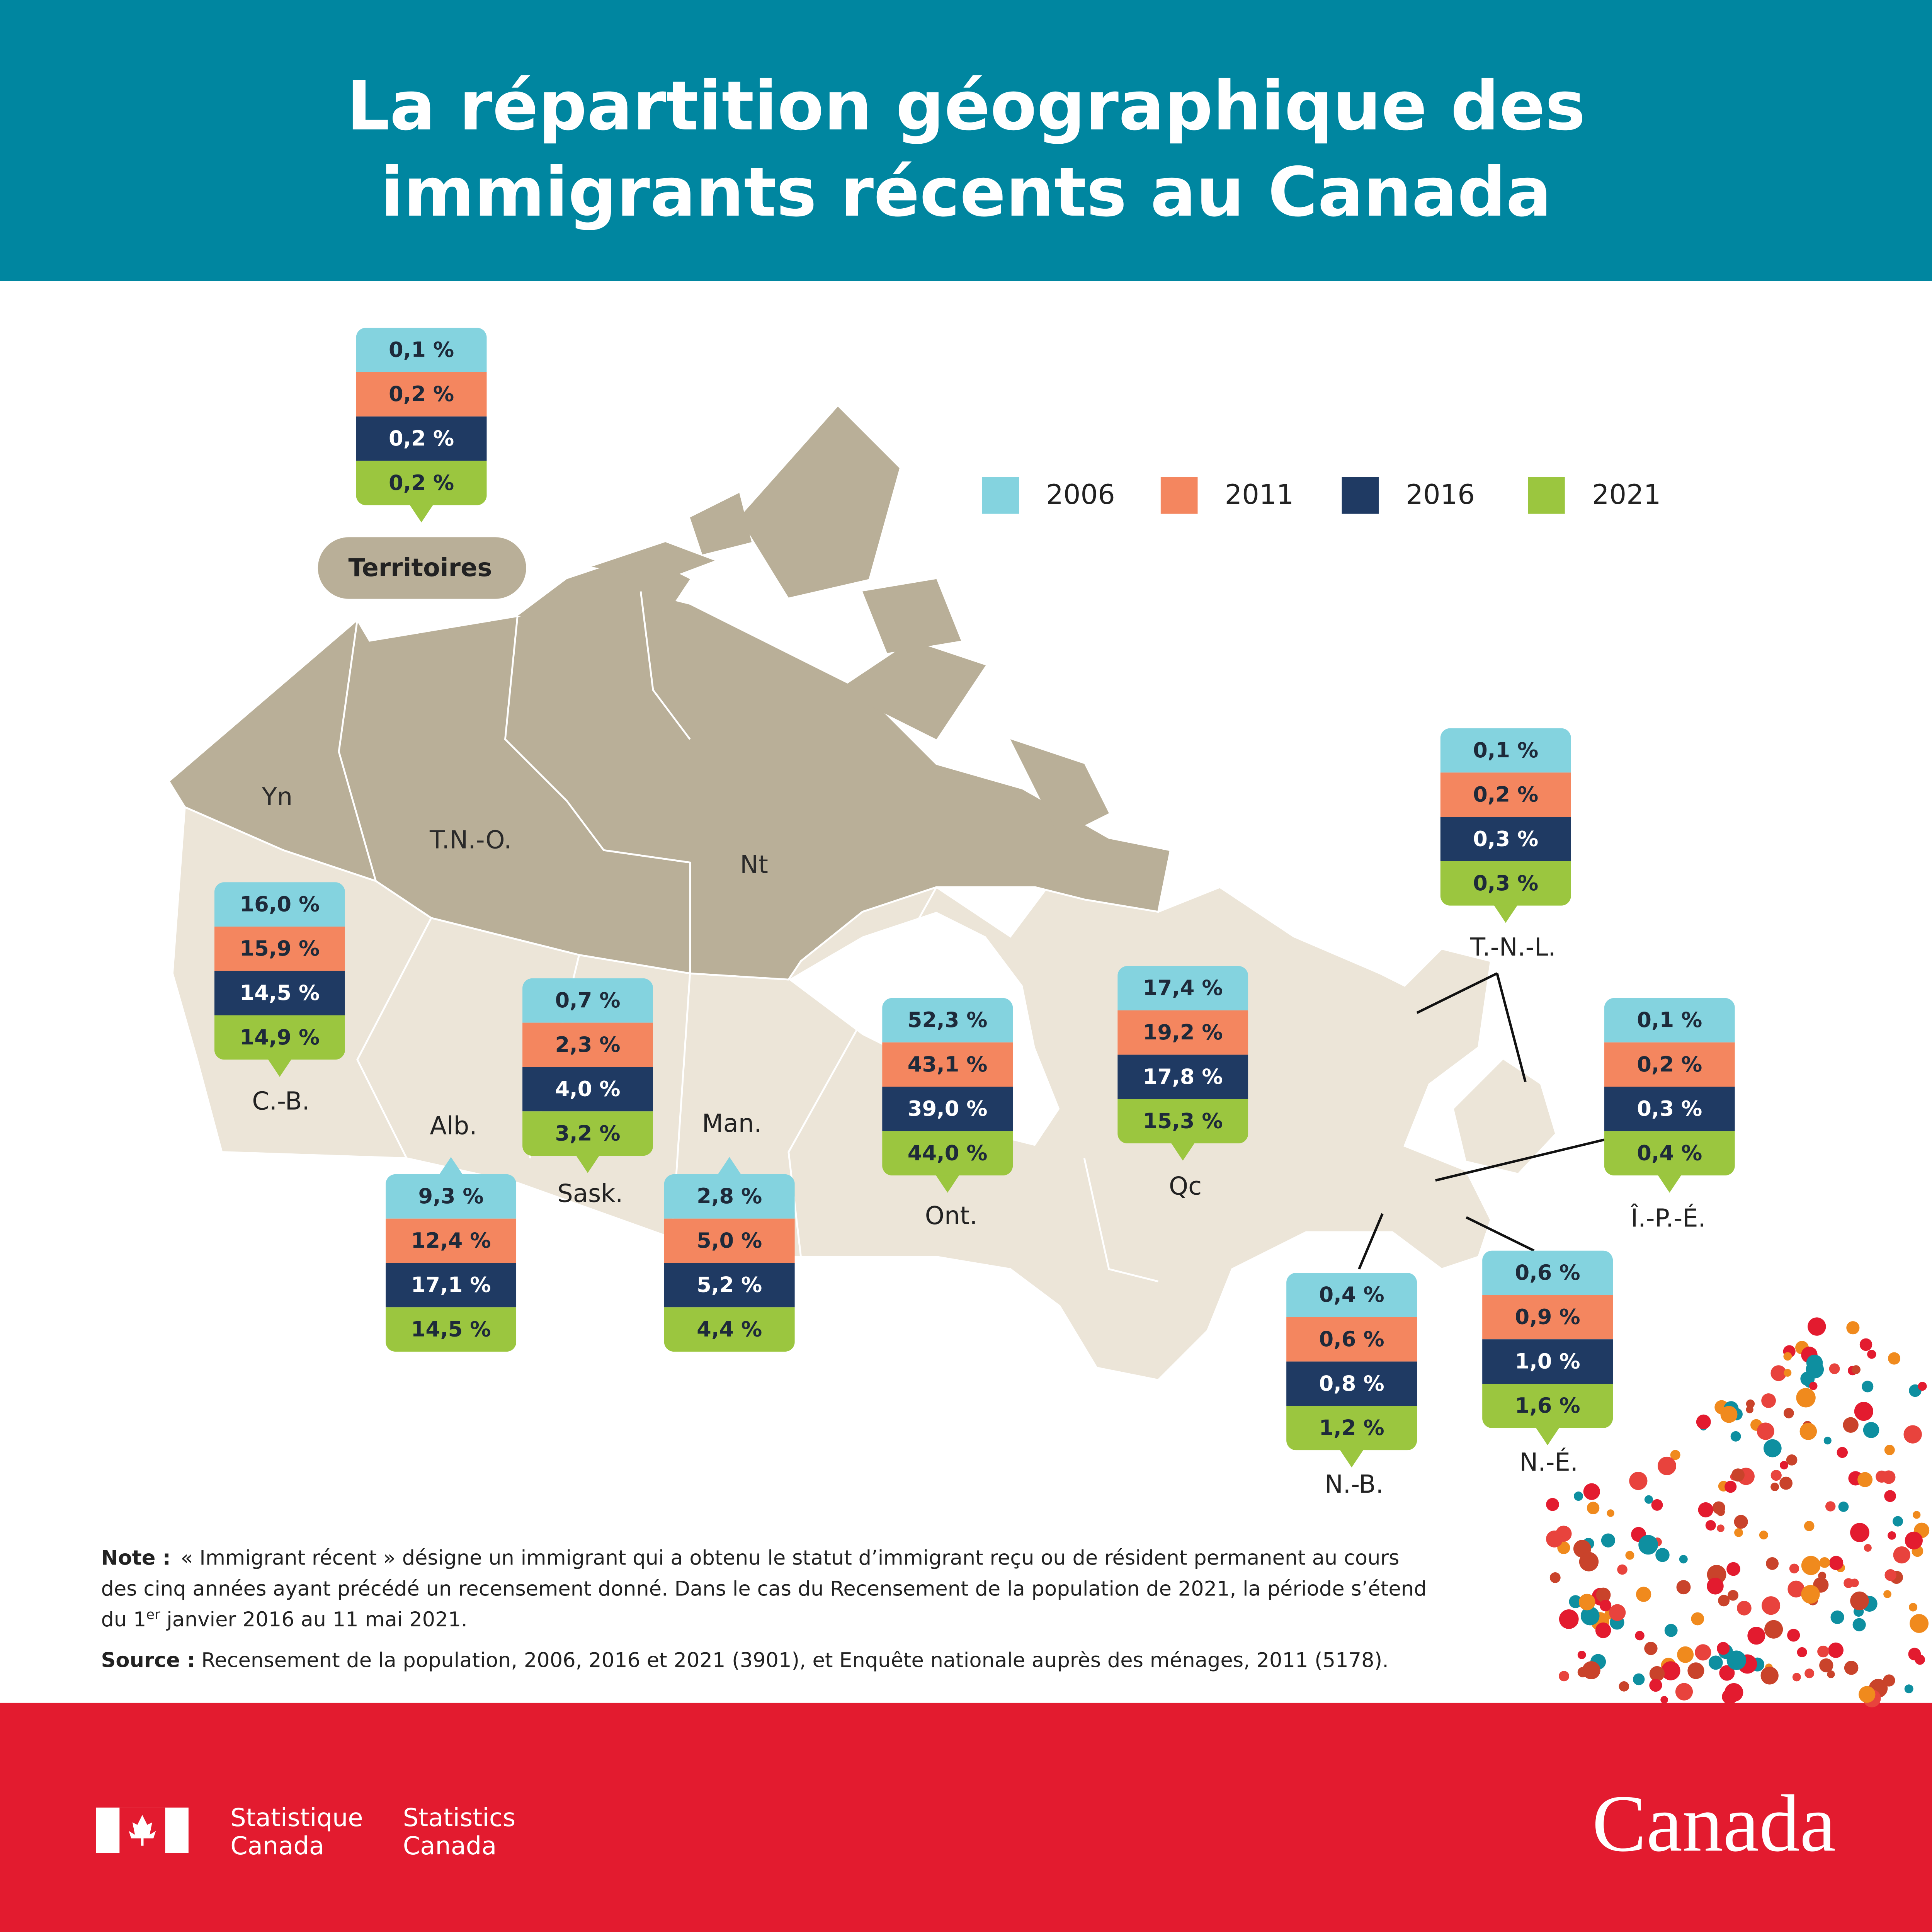 The height and width of the screenshot is (1932, 1932). What do you see at coordinates (1482, 1121) in the screenshot?
I see `leader-lines` at bounding box center [1482, 1121].